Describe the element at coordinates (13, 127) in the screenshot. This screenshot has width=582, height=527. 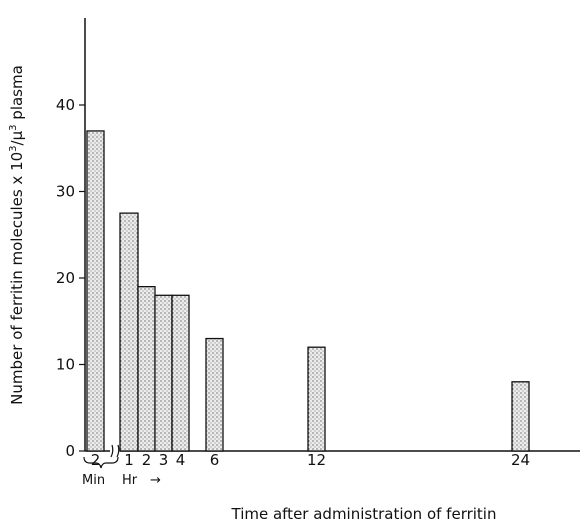
I see `y-title-sup2: 3` at that location.